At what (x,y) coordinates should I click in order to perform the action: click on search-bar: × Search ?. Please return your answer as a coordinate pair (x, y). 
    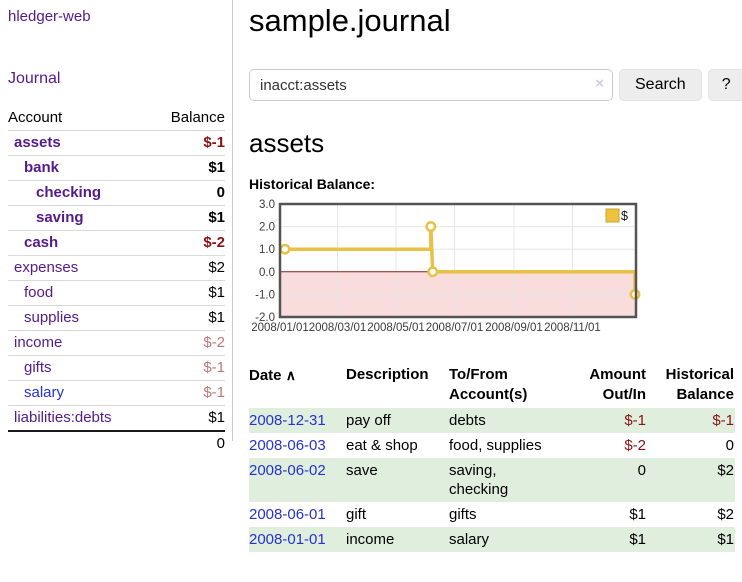
    Looking at the image, I should click on (495, 85).